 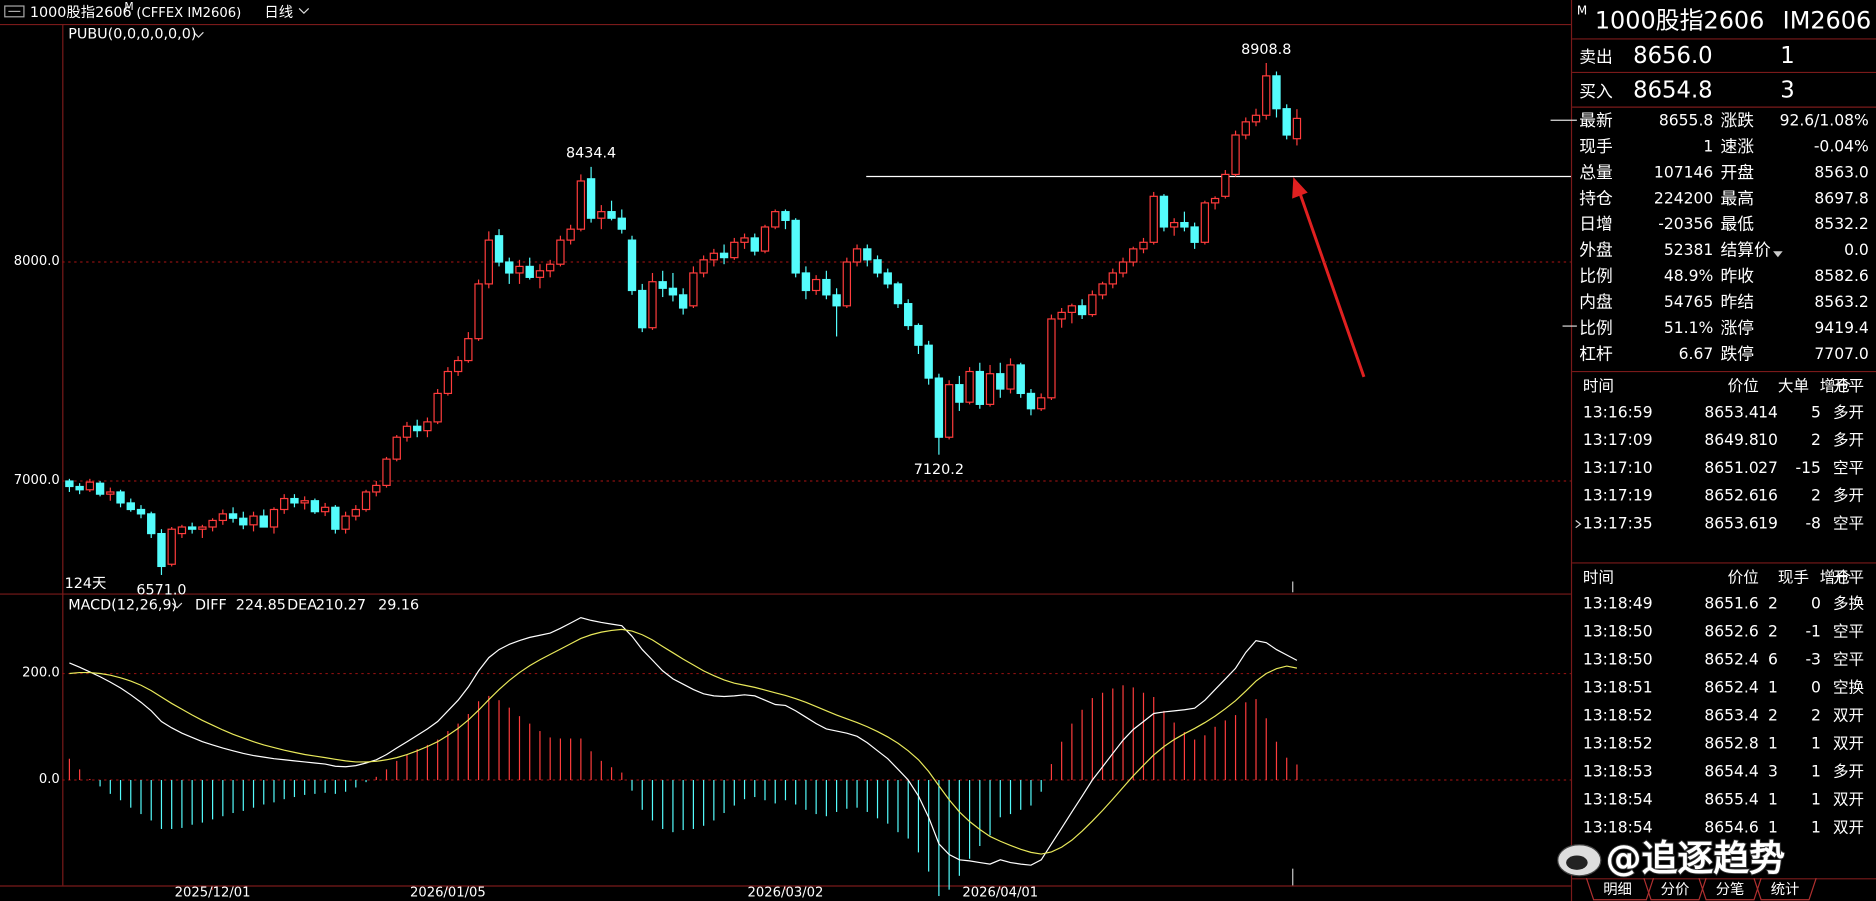 I want to click on period-selector: 日线, so click(x=278, y=12).